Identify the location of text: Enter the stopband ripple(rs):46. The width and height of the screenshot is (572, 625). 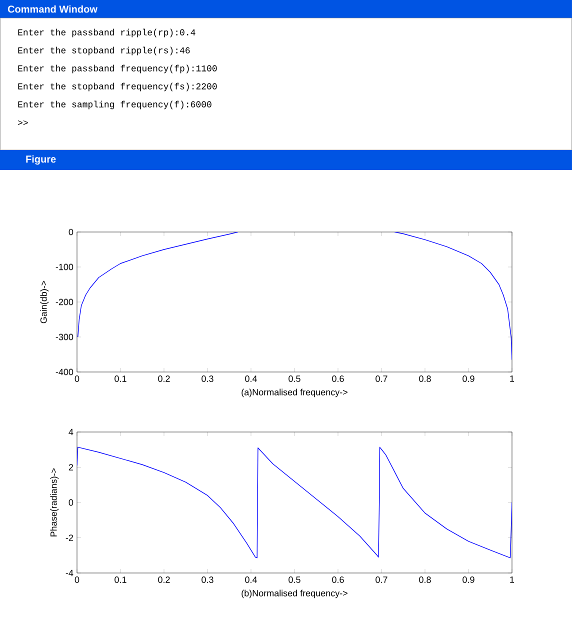
(104, 51).